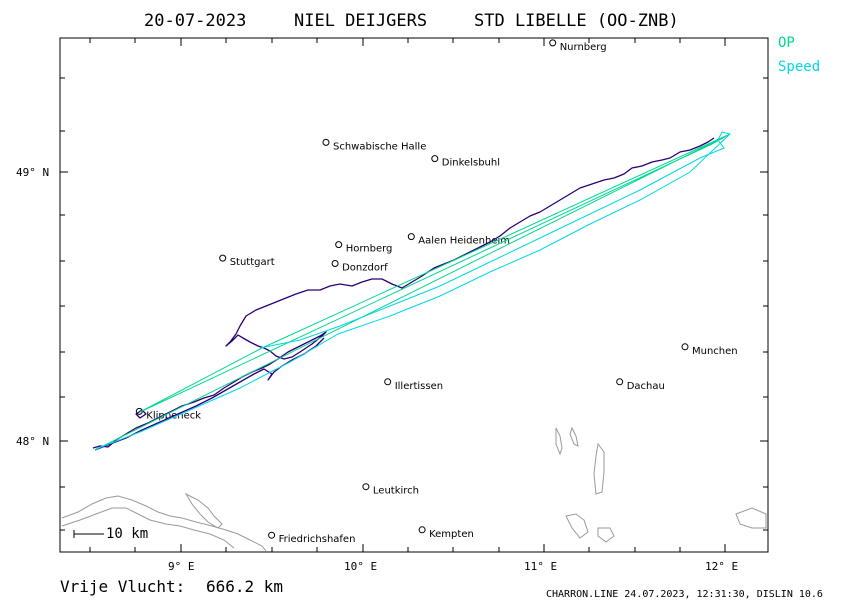 The image size is (853, 603). What do you see at coordinates (646, 386) in the screenshot?
I see `city-label: Dachau` at bounding box center [646, 386].